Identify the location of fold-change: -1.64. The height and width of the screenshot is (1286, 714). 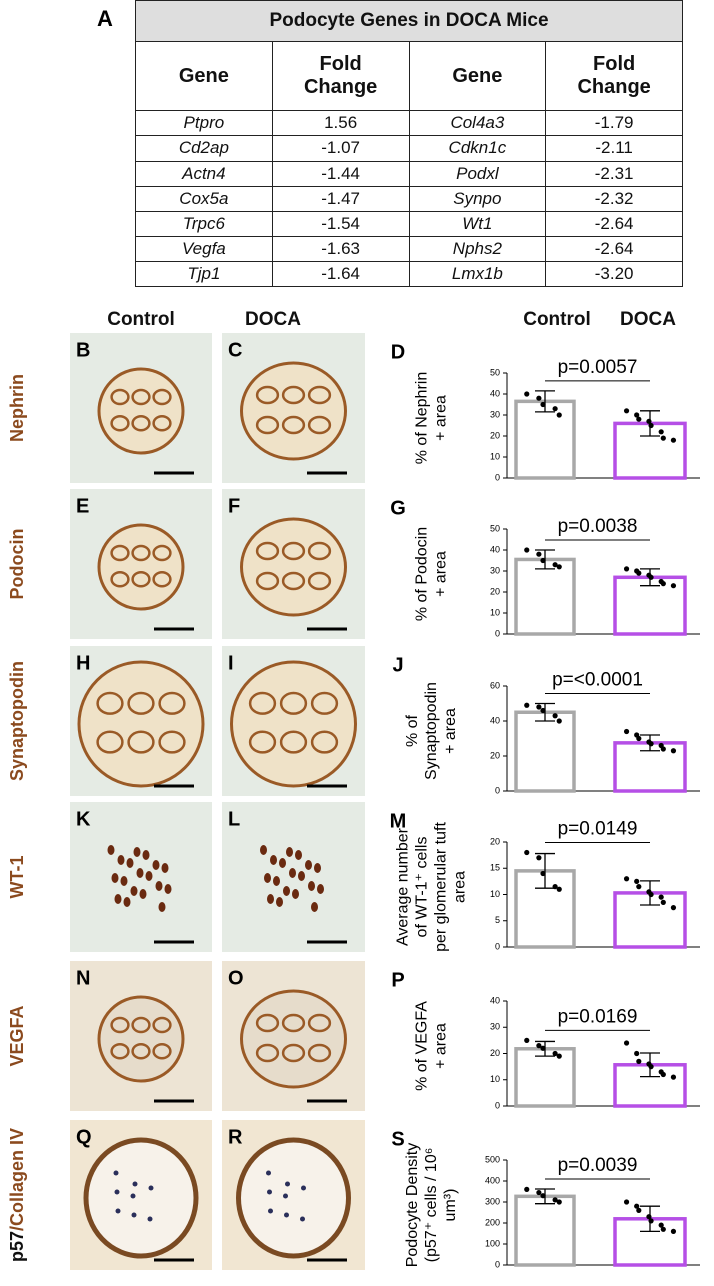
(340, 274).